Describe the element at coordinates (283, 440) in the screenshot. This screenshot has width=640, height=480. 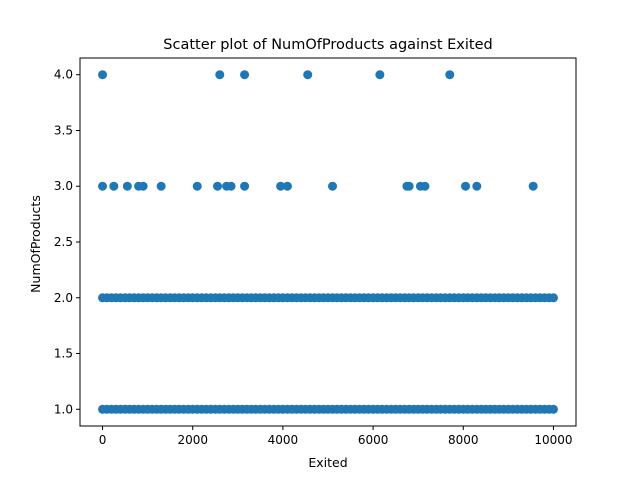
I see `x-tick-label: 4000` at that location.